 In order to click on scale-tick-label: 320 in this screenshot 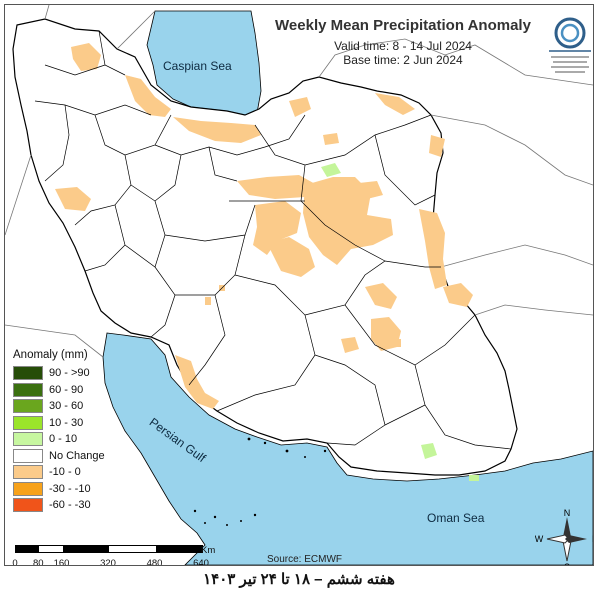, I will do `click(108, 562)`.